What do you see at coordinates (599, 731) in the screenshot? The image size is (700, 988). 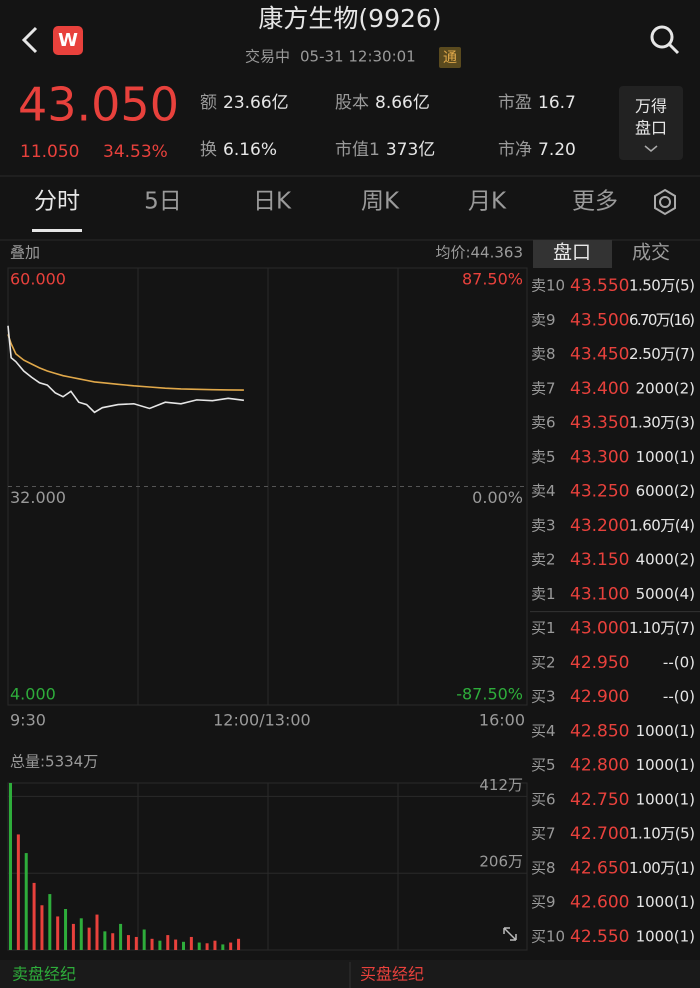 I see `book-price: 42.850` at bounding box center [599, 731].